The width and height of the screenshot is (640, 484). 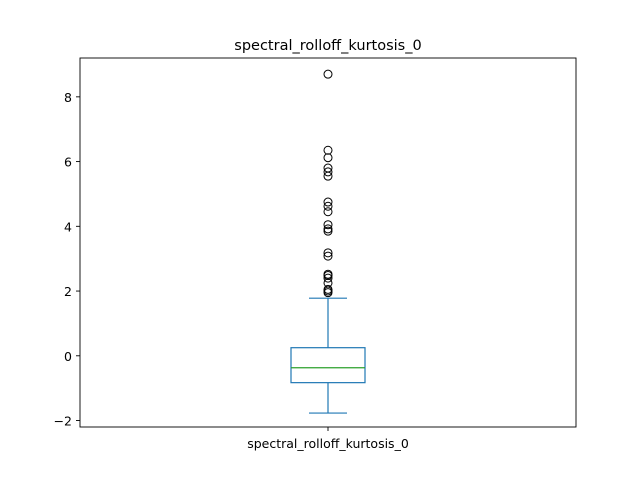 What do you see at coordinates (68, 226) in the screenshot?
I see `y-tick-label: 4` at bounding box center [68, 226].